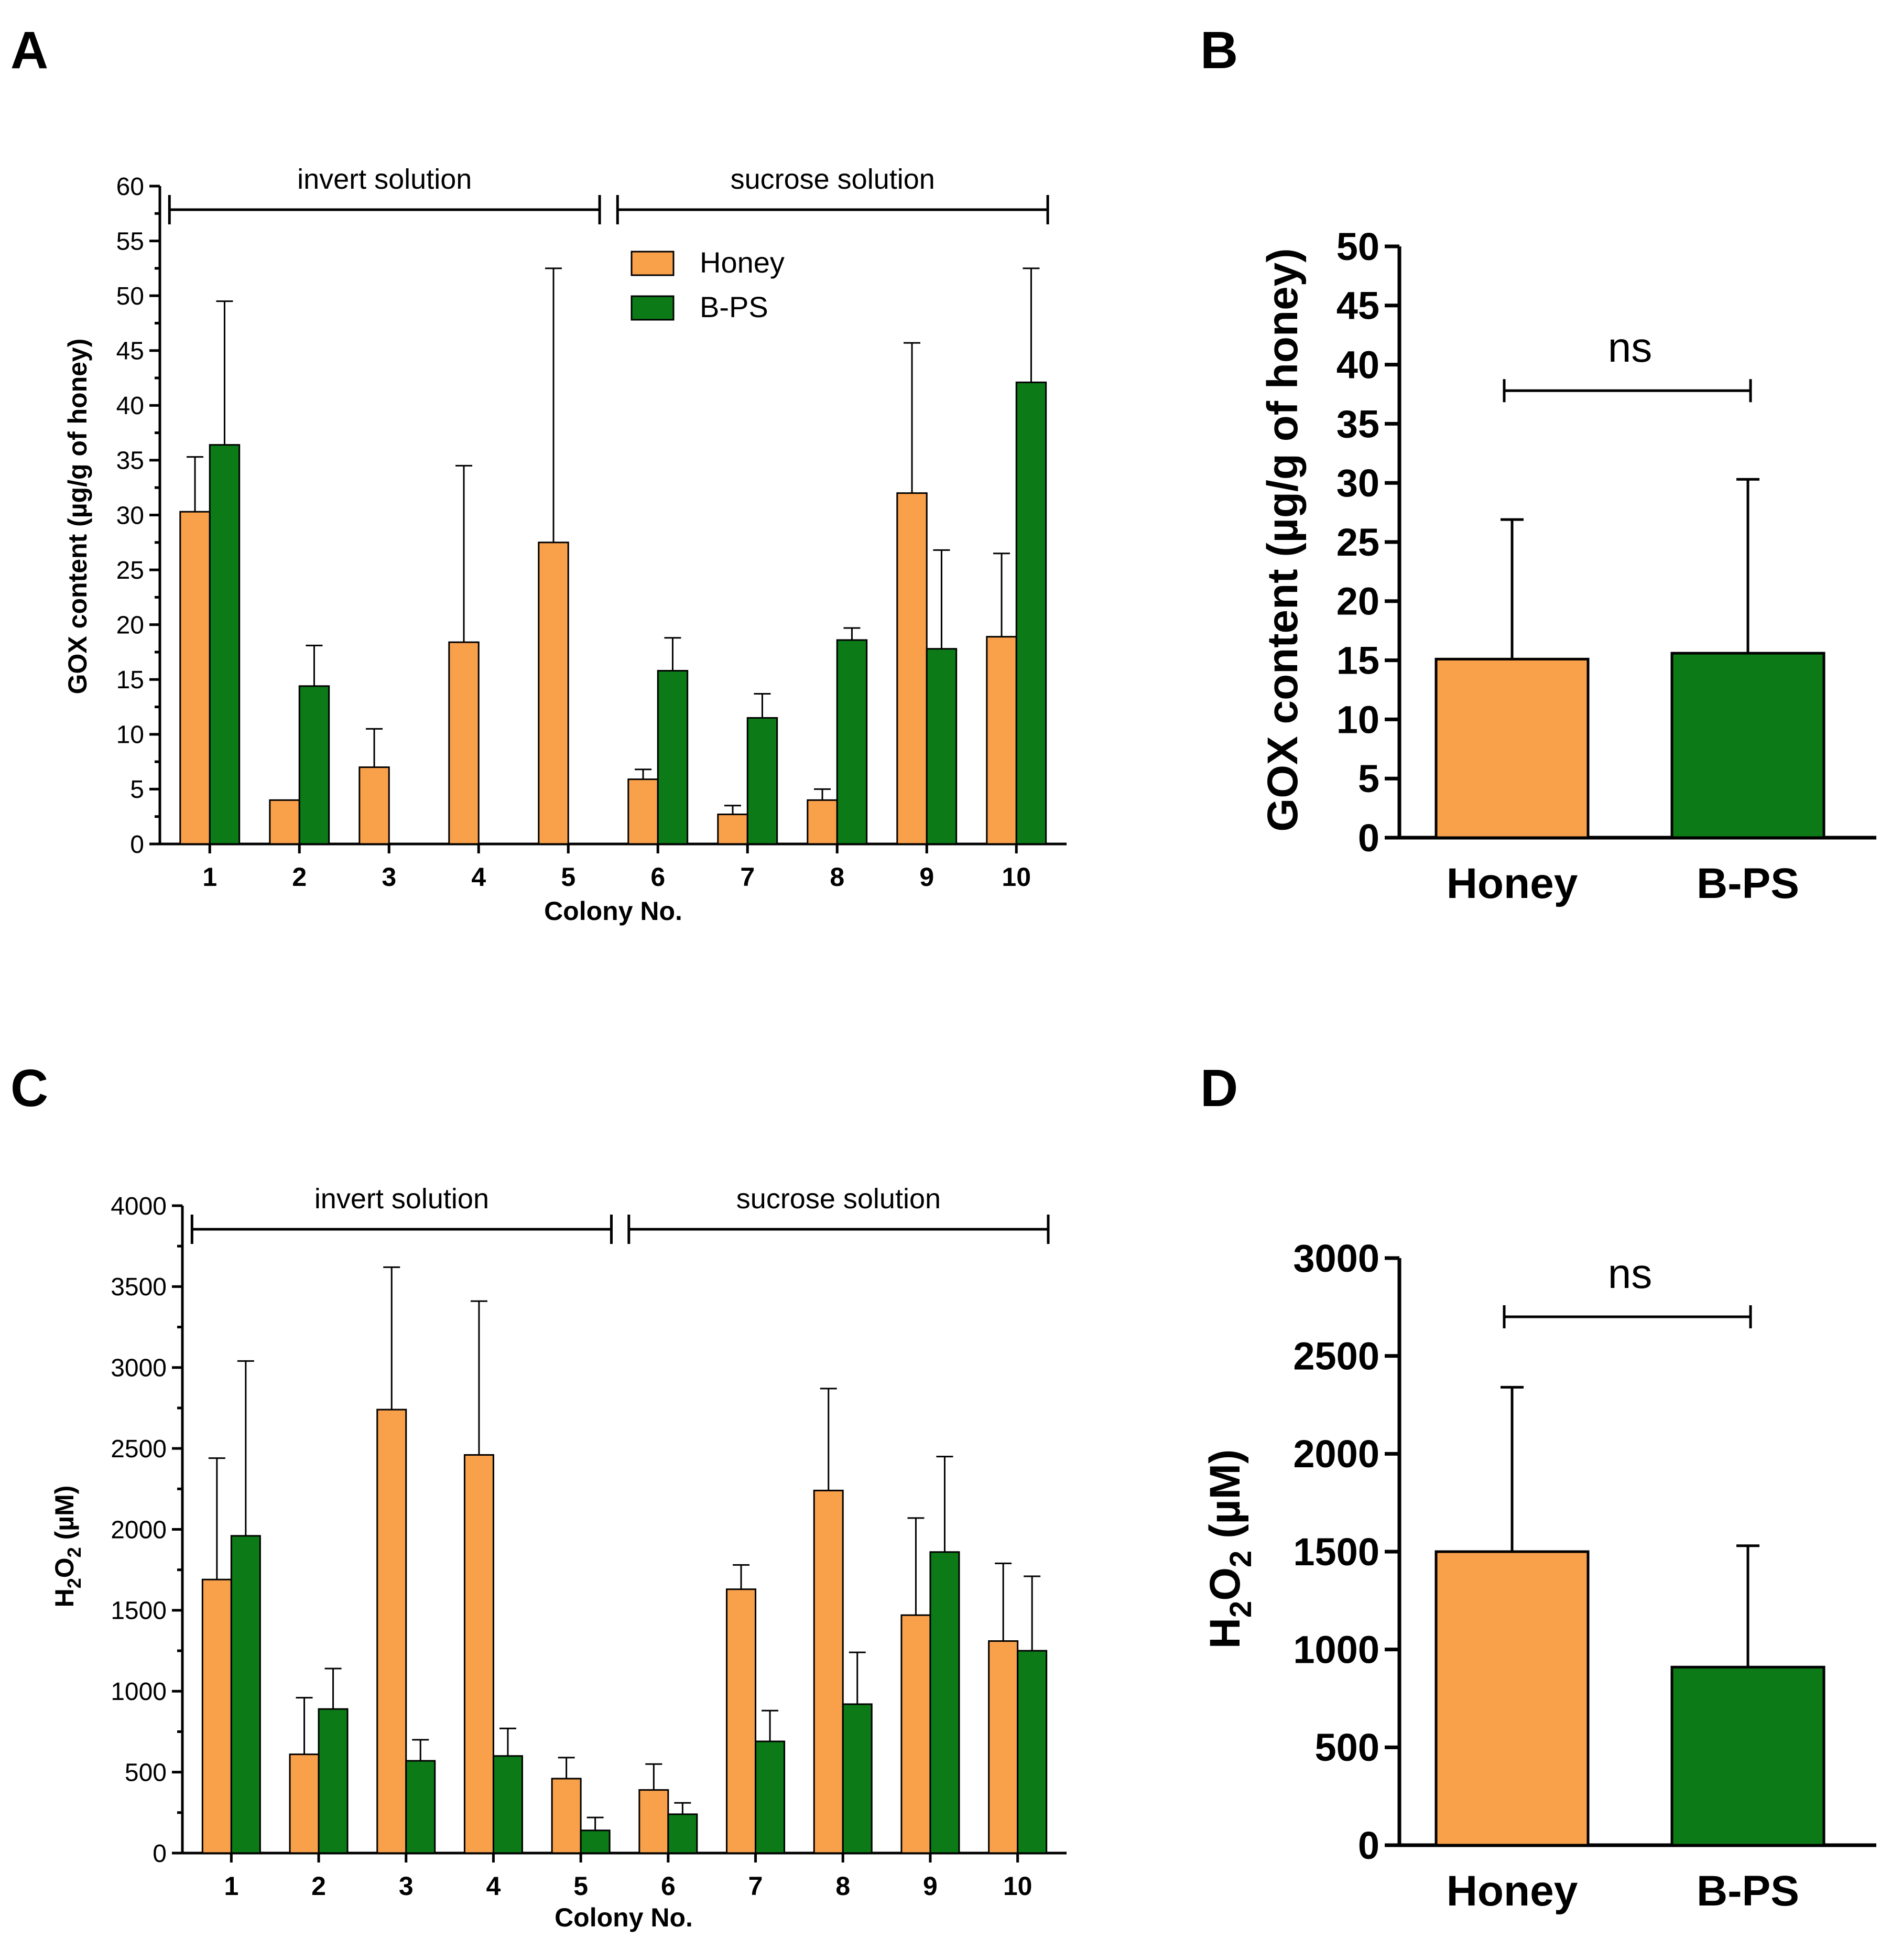  I want to click on chart-a-x-tick-label: 10, so click(1017, 877).